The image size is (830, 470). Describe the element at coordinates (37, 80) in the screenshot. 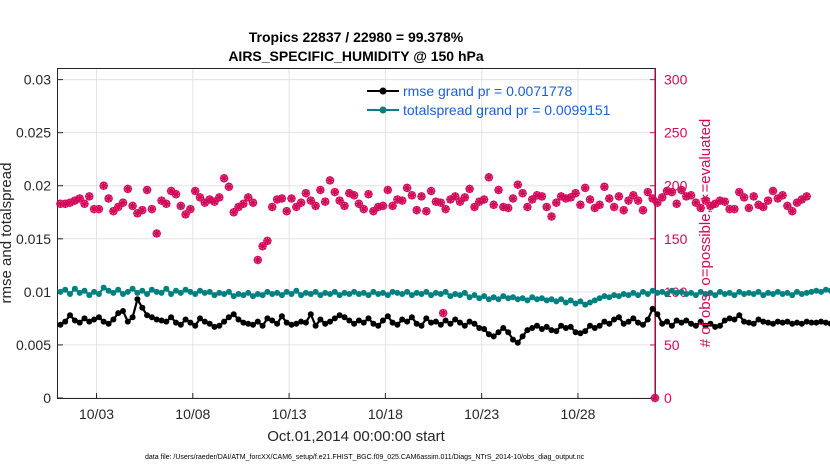

I see `y-tick-label: 0.03` at that location.